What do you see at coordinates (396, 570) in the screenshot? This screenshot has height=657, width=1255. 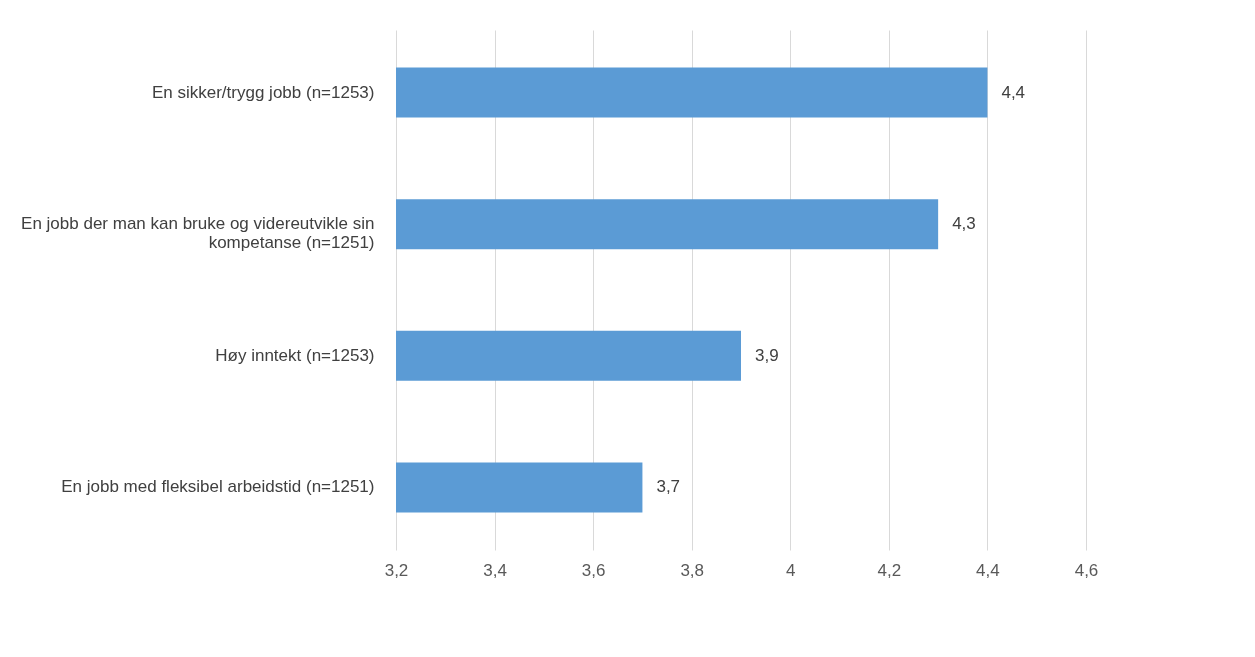 I see `x-tick-label: 3,2` at bounding box center [396, 570].